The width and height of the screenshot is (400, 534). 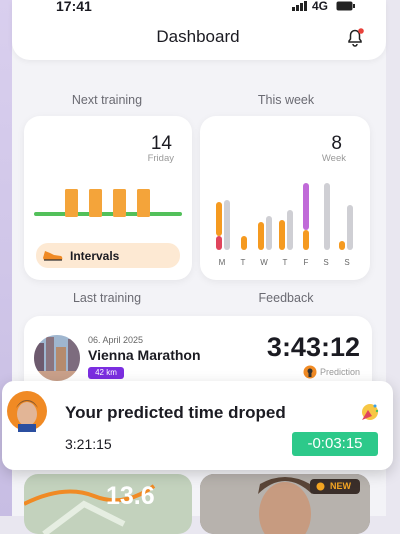 What do you see at coordinates (144, 355) in the screenshot?
I see `race-name: Vienna Marathon` at bounding box center [144, 355].